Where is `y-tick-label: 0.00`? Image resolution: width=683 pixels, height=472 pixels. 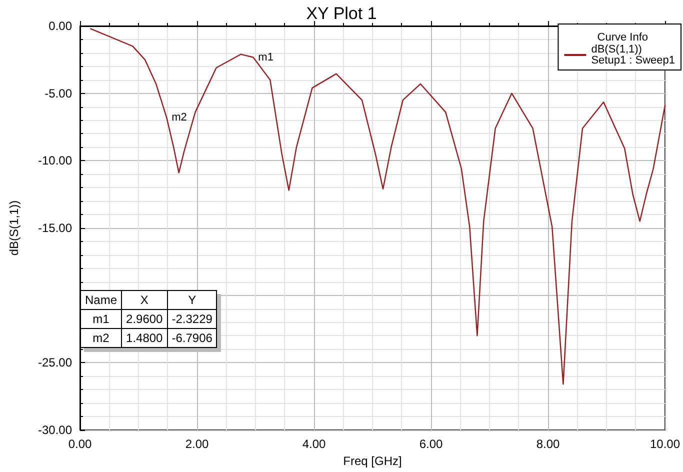 y-tick-label: 0.00 is located at coordinates (60, 26).